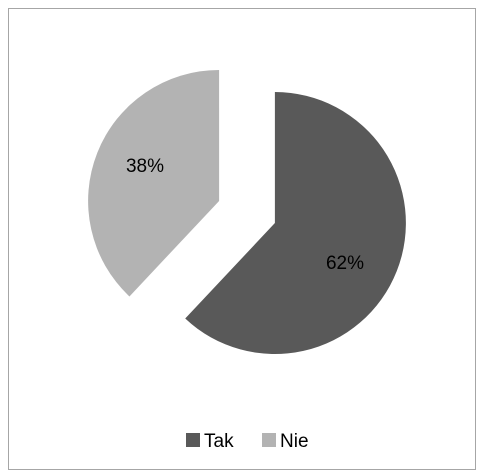  Describe the element at coordinates (154, 183) in the screenshot. I see `pie-slice-nie` at that location.